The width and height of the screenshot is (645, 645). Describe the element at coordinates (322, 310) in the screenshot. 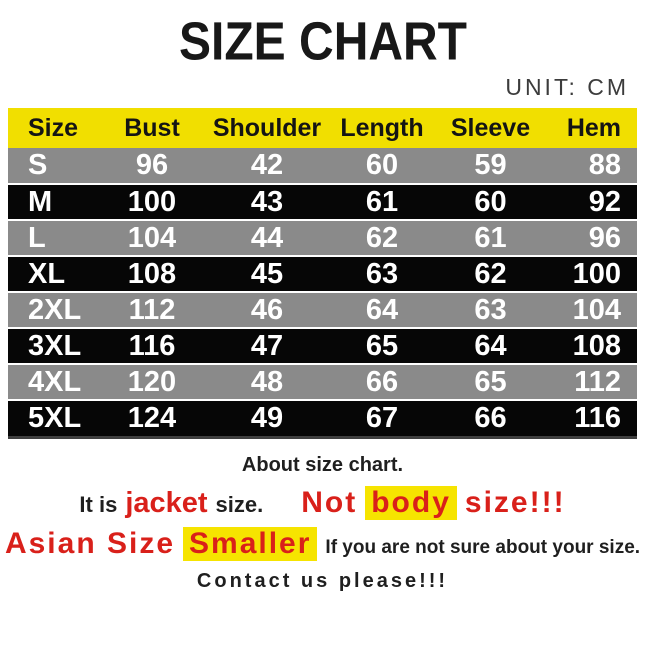

I see `table-row: 2XL 112 46 64 63 104` at that location.